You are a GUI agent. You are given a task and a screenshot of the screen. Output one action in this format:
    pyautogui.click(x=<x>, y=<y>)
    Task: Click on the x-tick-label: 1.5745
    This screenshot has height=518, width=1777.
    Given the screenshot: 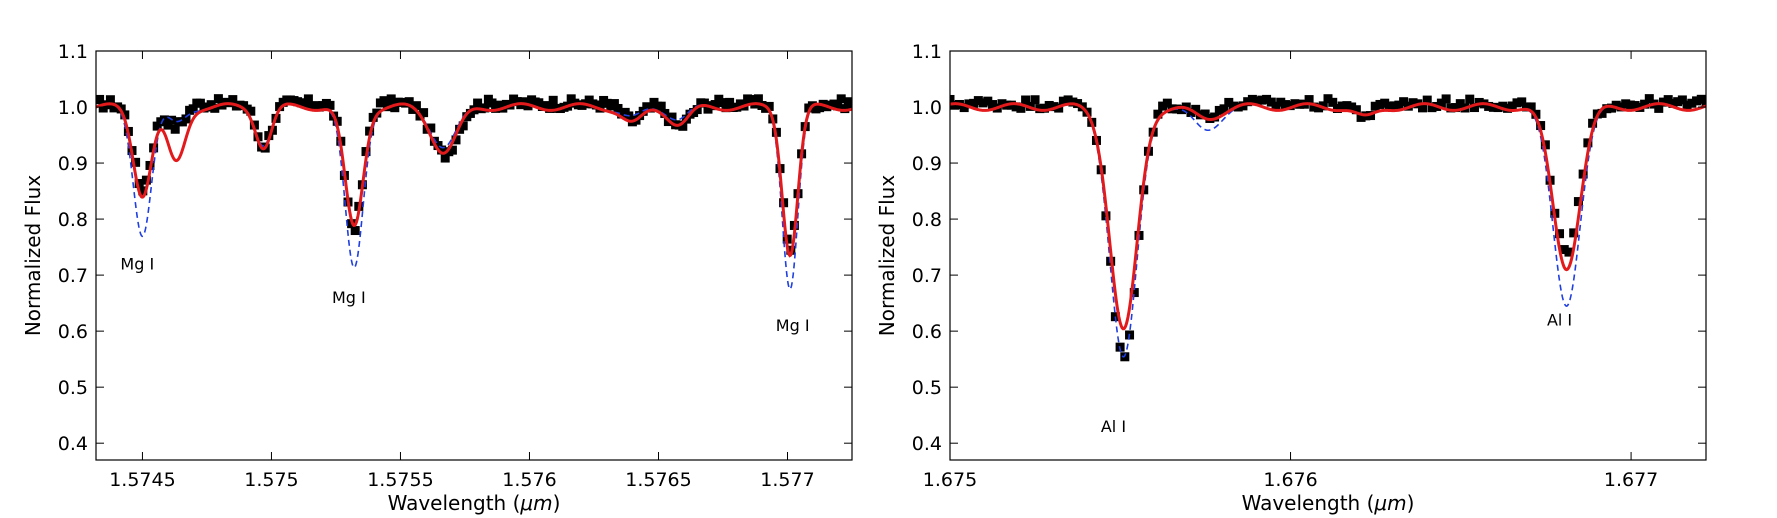 What is the action you would take?
    pyautogui.click(x=142, y=480)
    